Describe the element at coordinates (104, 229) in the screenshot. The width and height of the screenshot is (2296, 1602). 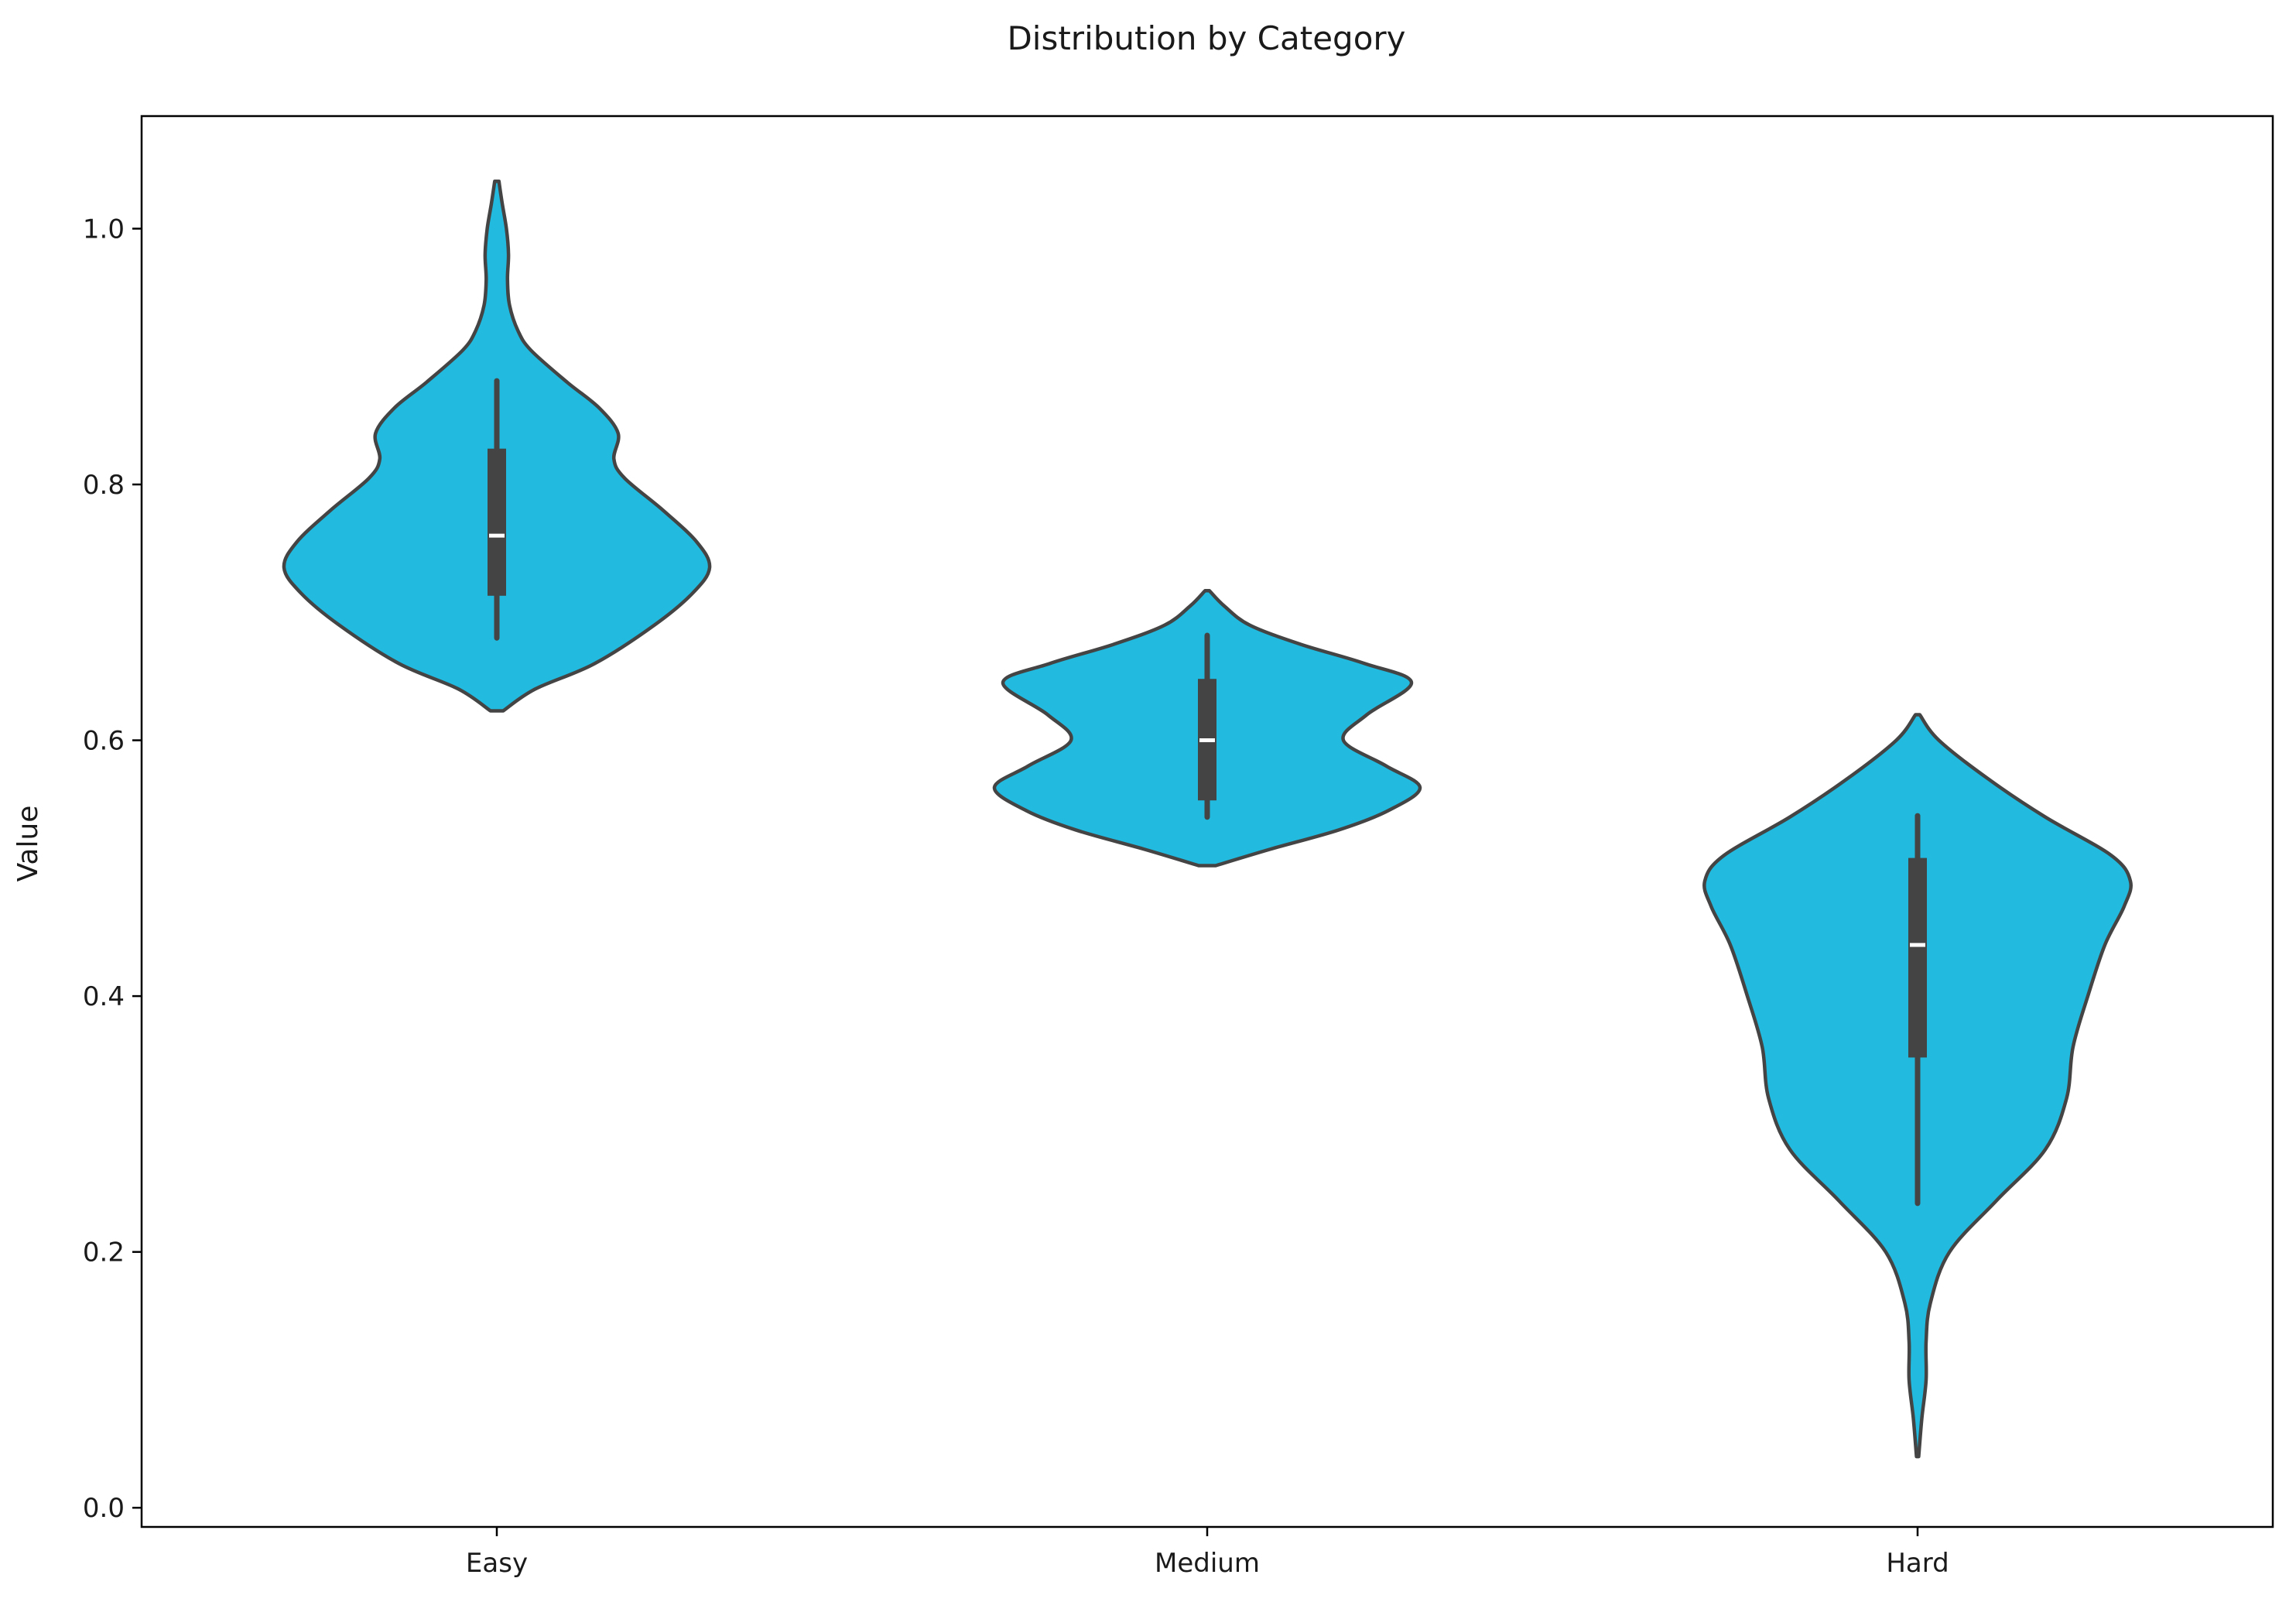
I see `y-tick-label: 1.0` at that location.